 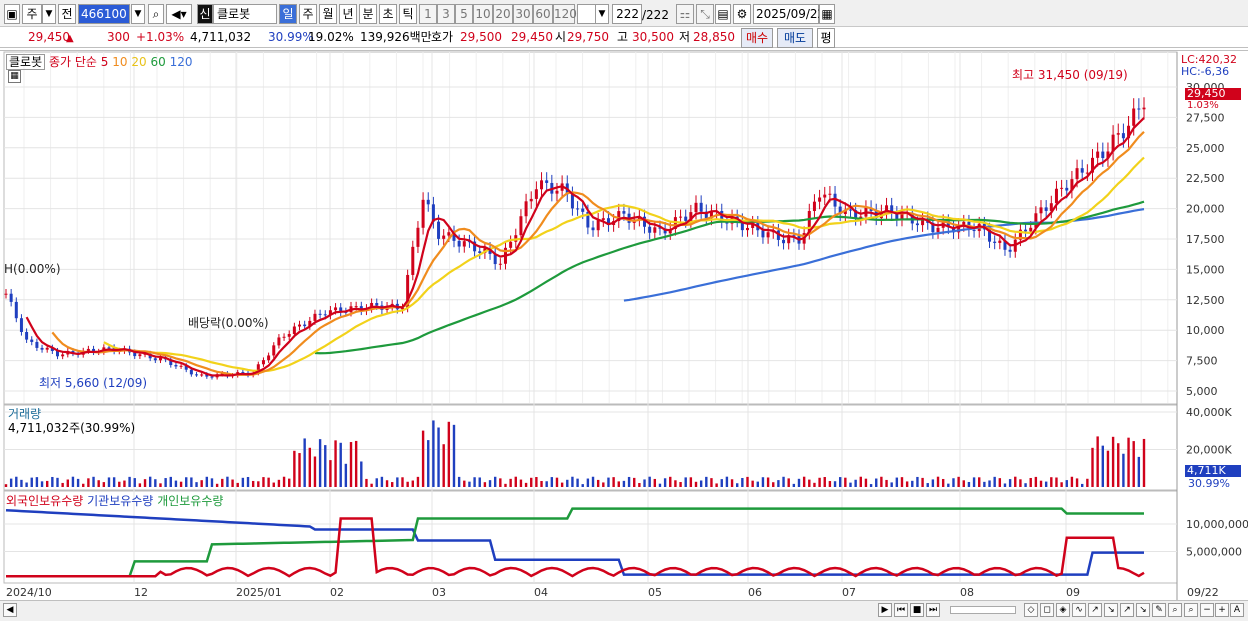 I want to click on tab-week: 주, so click(x=308, y=14).